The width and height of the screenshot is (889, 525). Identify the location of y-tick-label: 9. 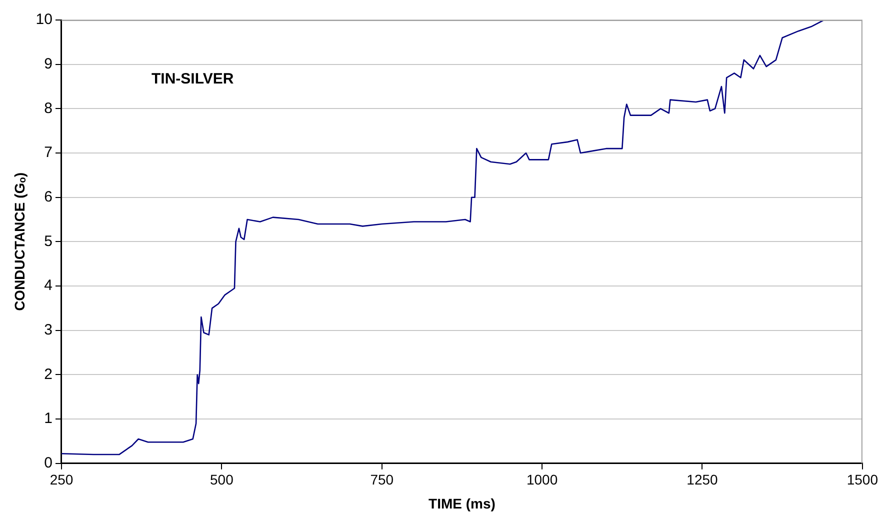
(48, 63).